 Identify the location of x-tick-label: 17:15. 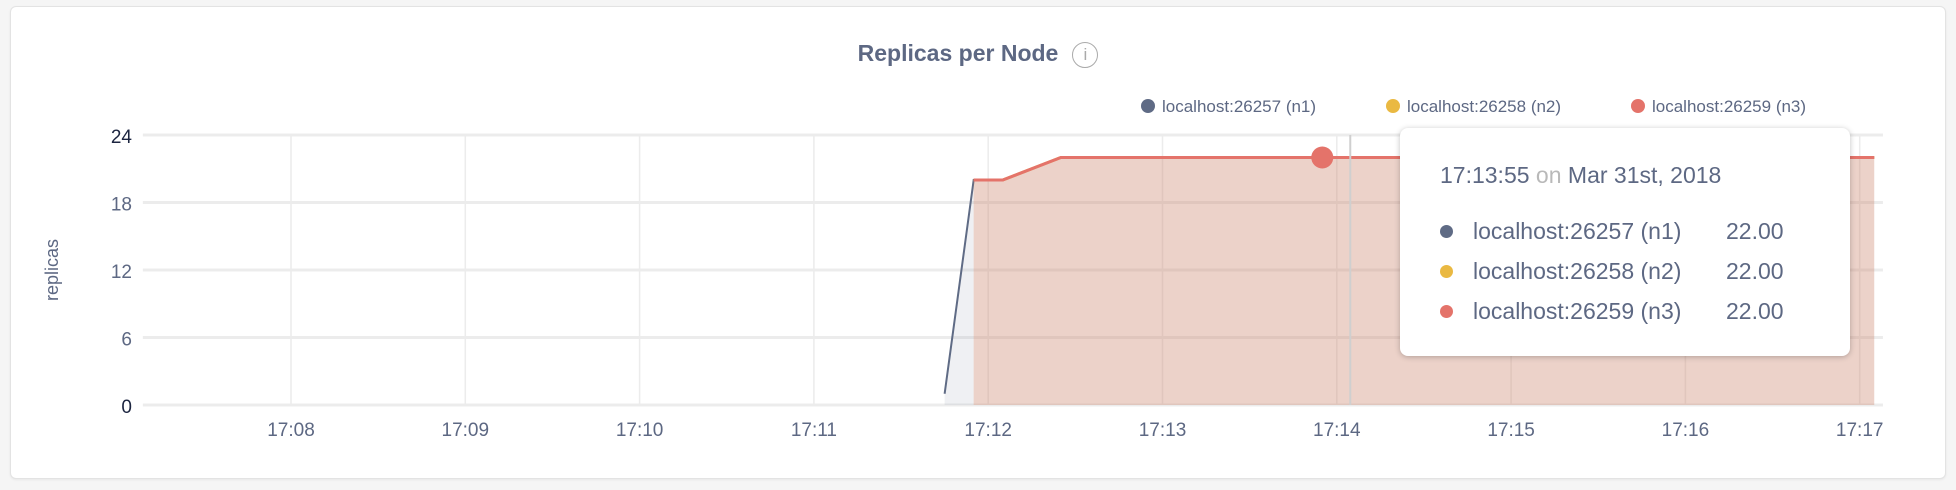
(1511, 430).